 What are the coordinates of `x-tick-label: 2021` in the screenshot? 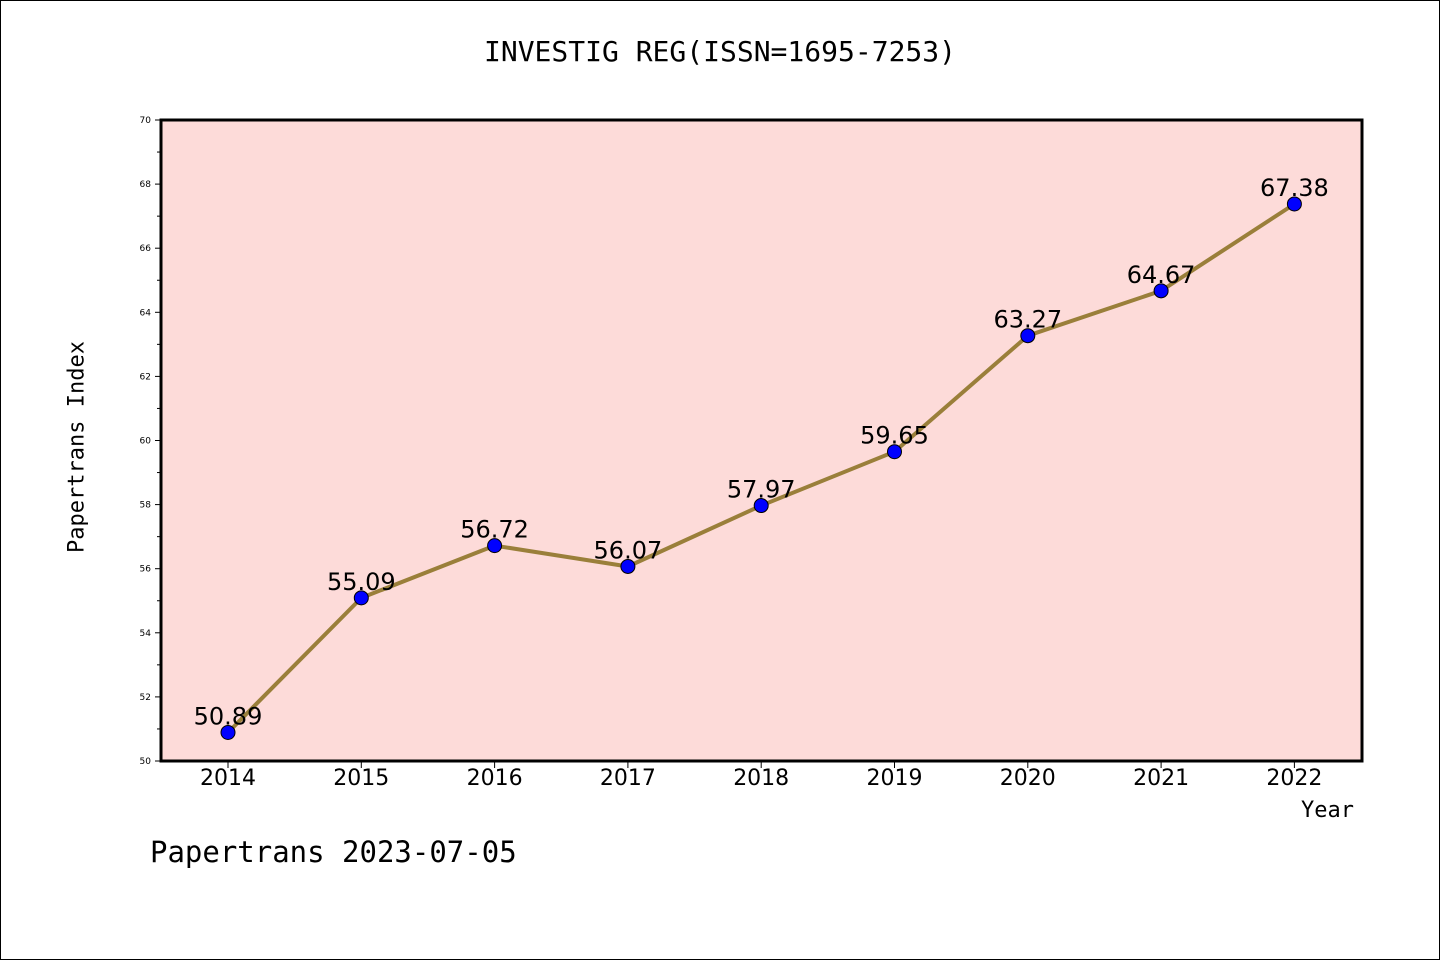 It's located at (1161, 778).